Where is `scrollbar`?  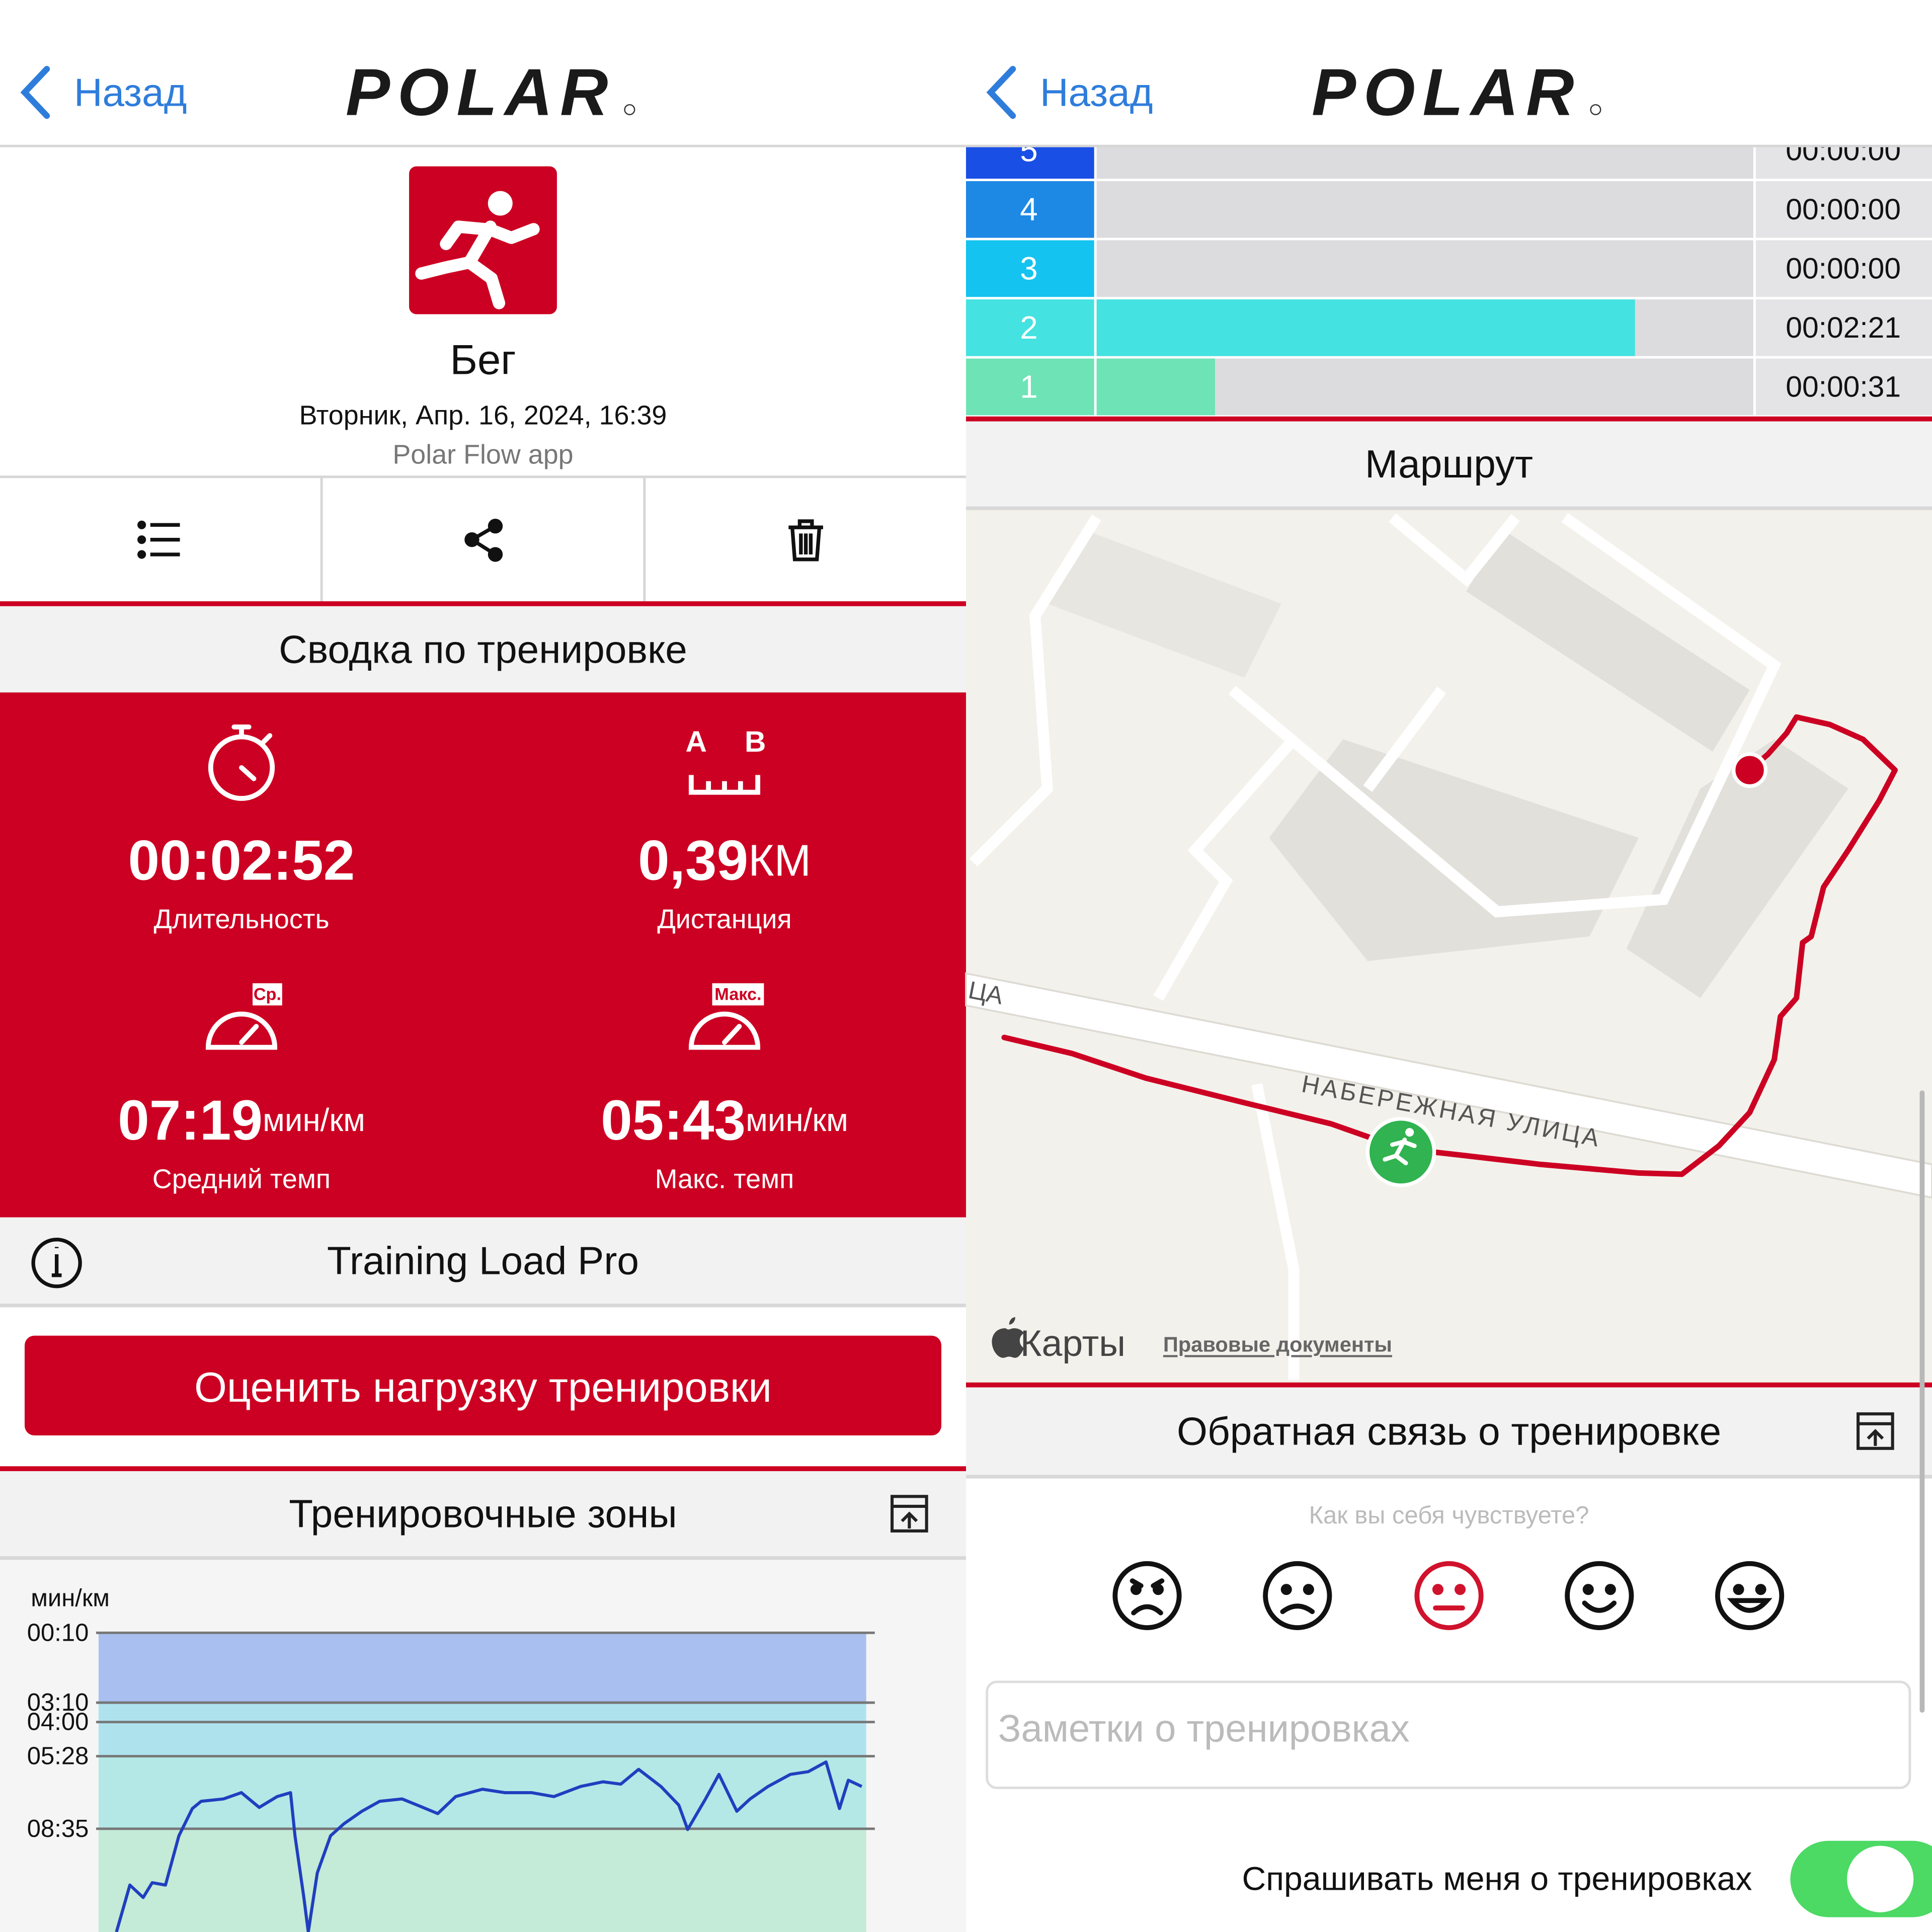
scrollbar is located at coordinates (1922, 1401).